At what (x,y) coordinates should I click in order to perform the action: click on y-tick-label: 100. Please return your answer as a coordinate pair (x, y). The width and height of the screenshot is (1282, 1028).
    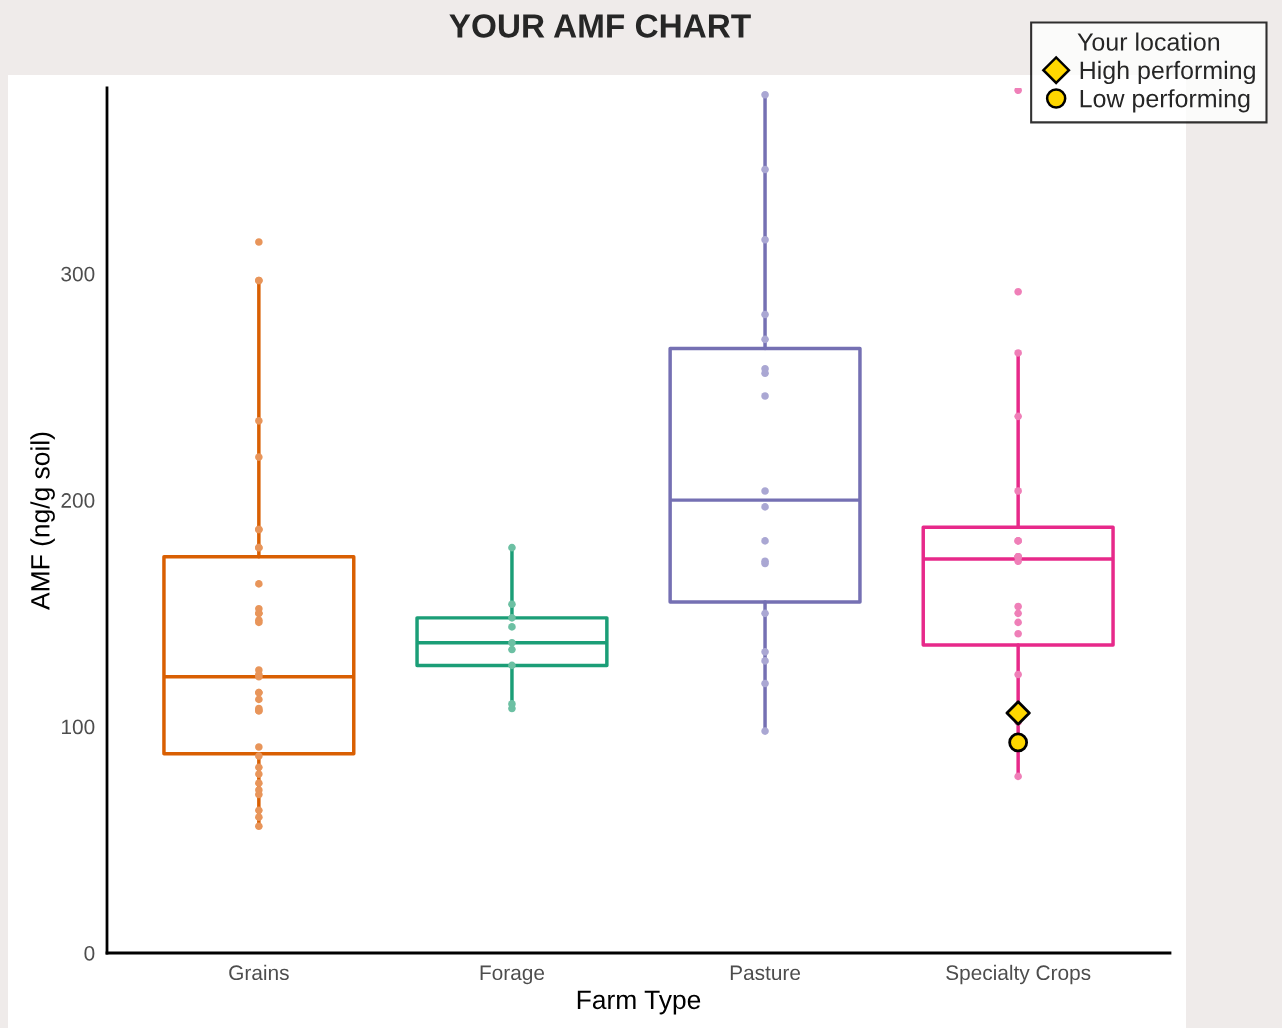
    Looking at the image, I should click on (78, 727).